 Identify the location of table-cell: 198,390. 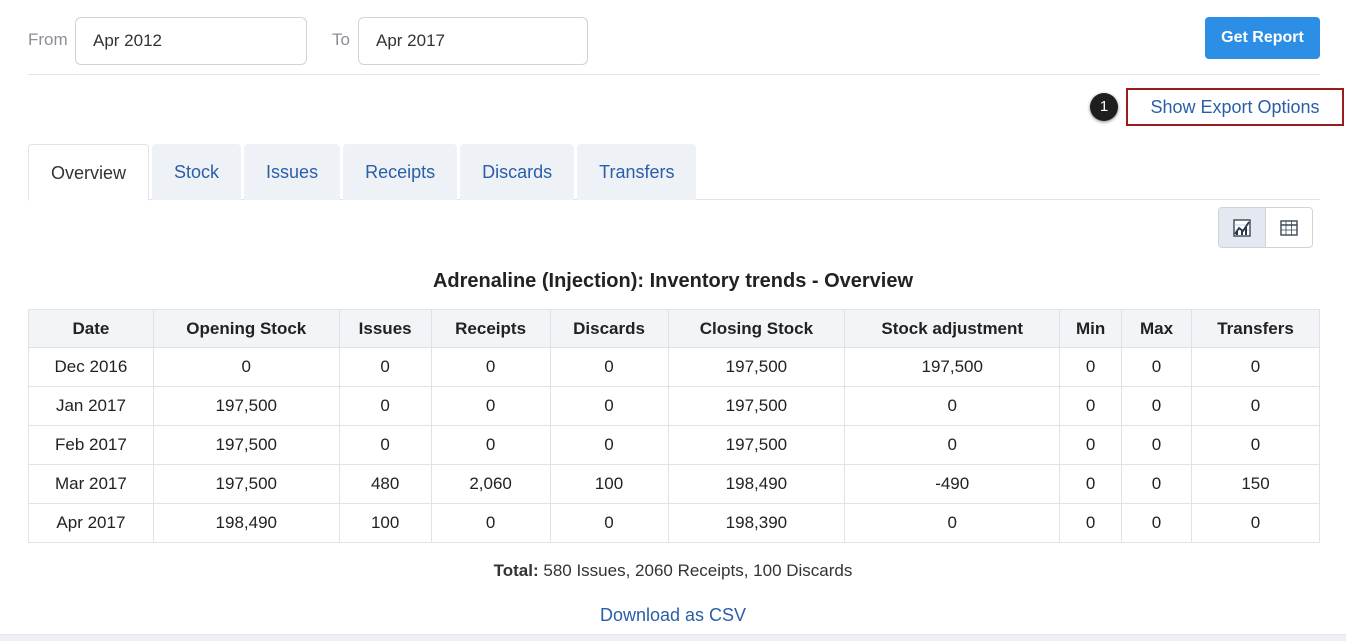
(756, 523).